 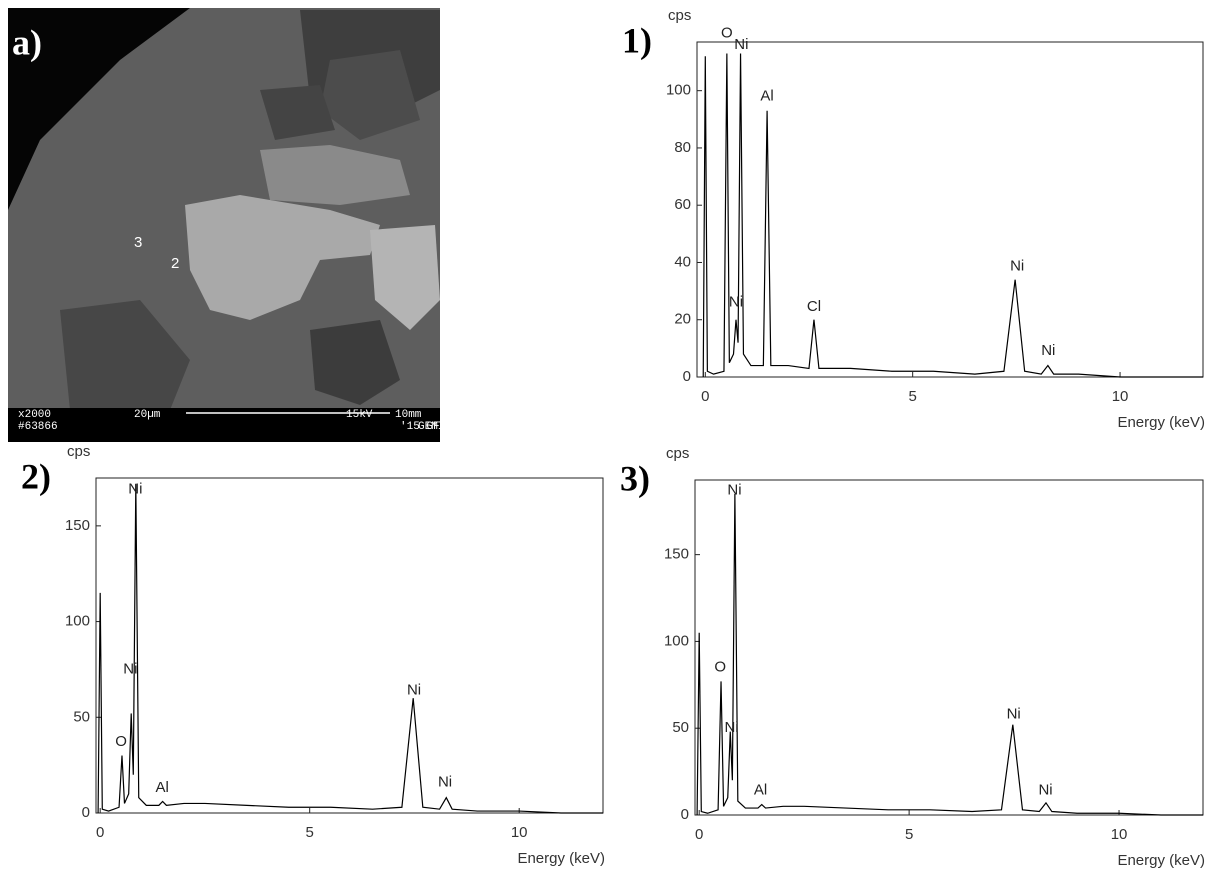 I want to click on panel-label: 3), so click(x=635, y=478).